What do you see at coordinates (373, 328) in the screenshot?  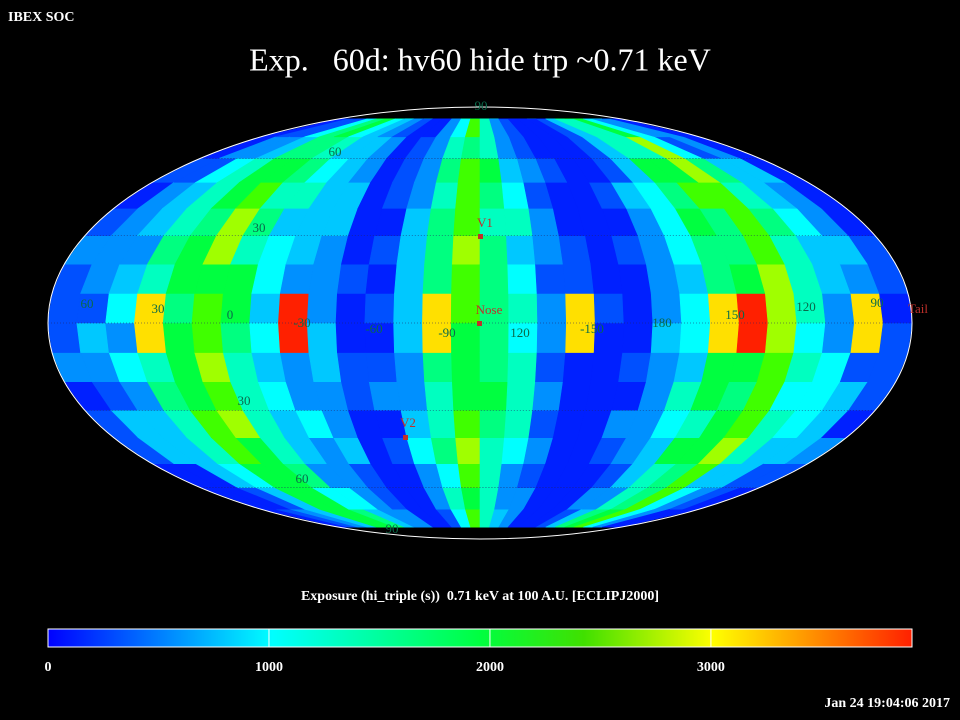 I see `lon-label: -60` at bounding box center [373, 328].